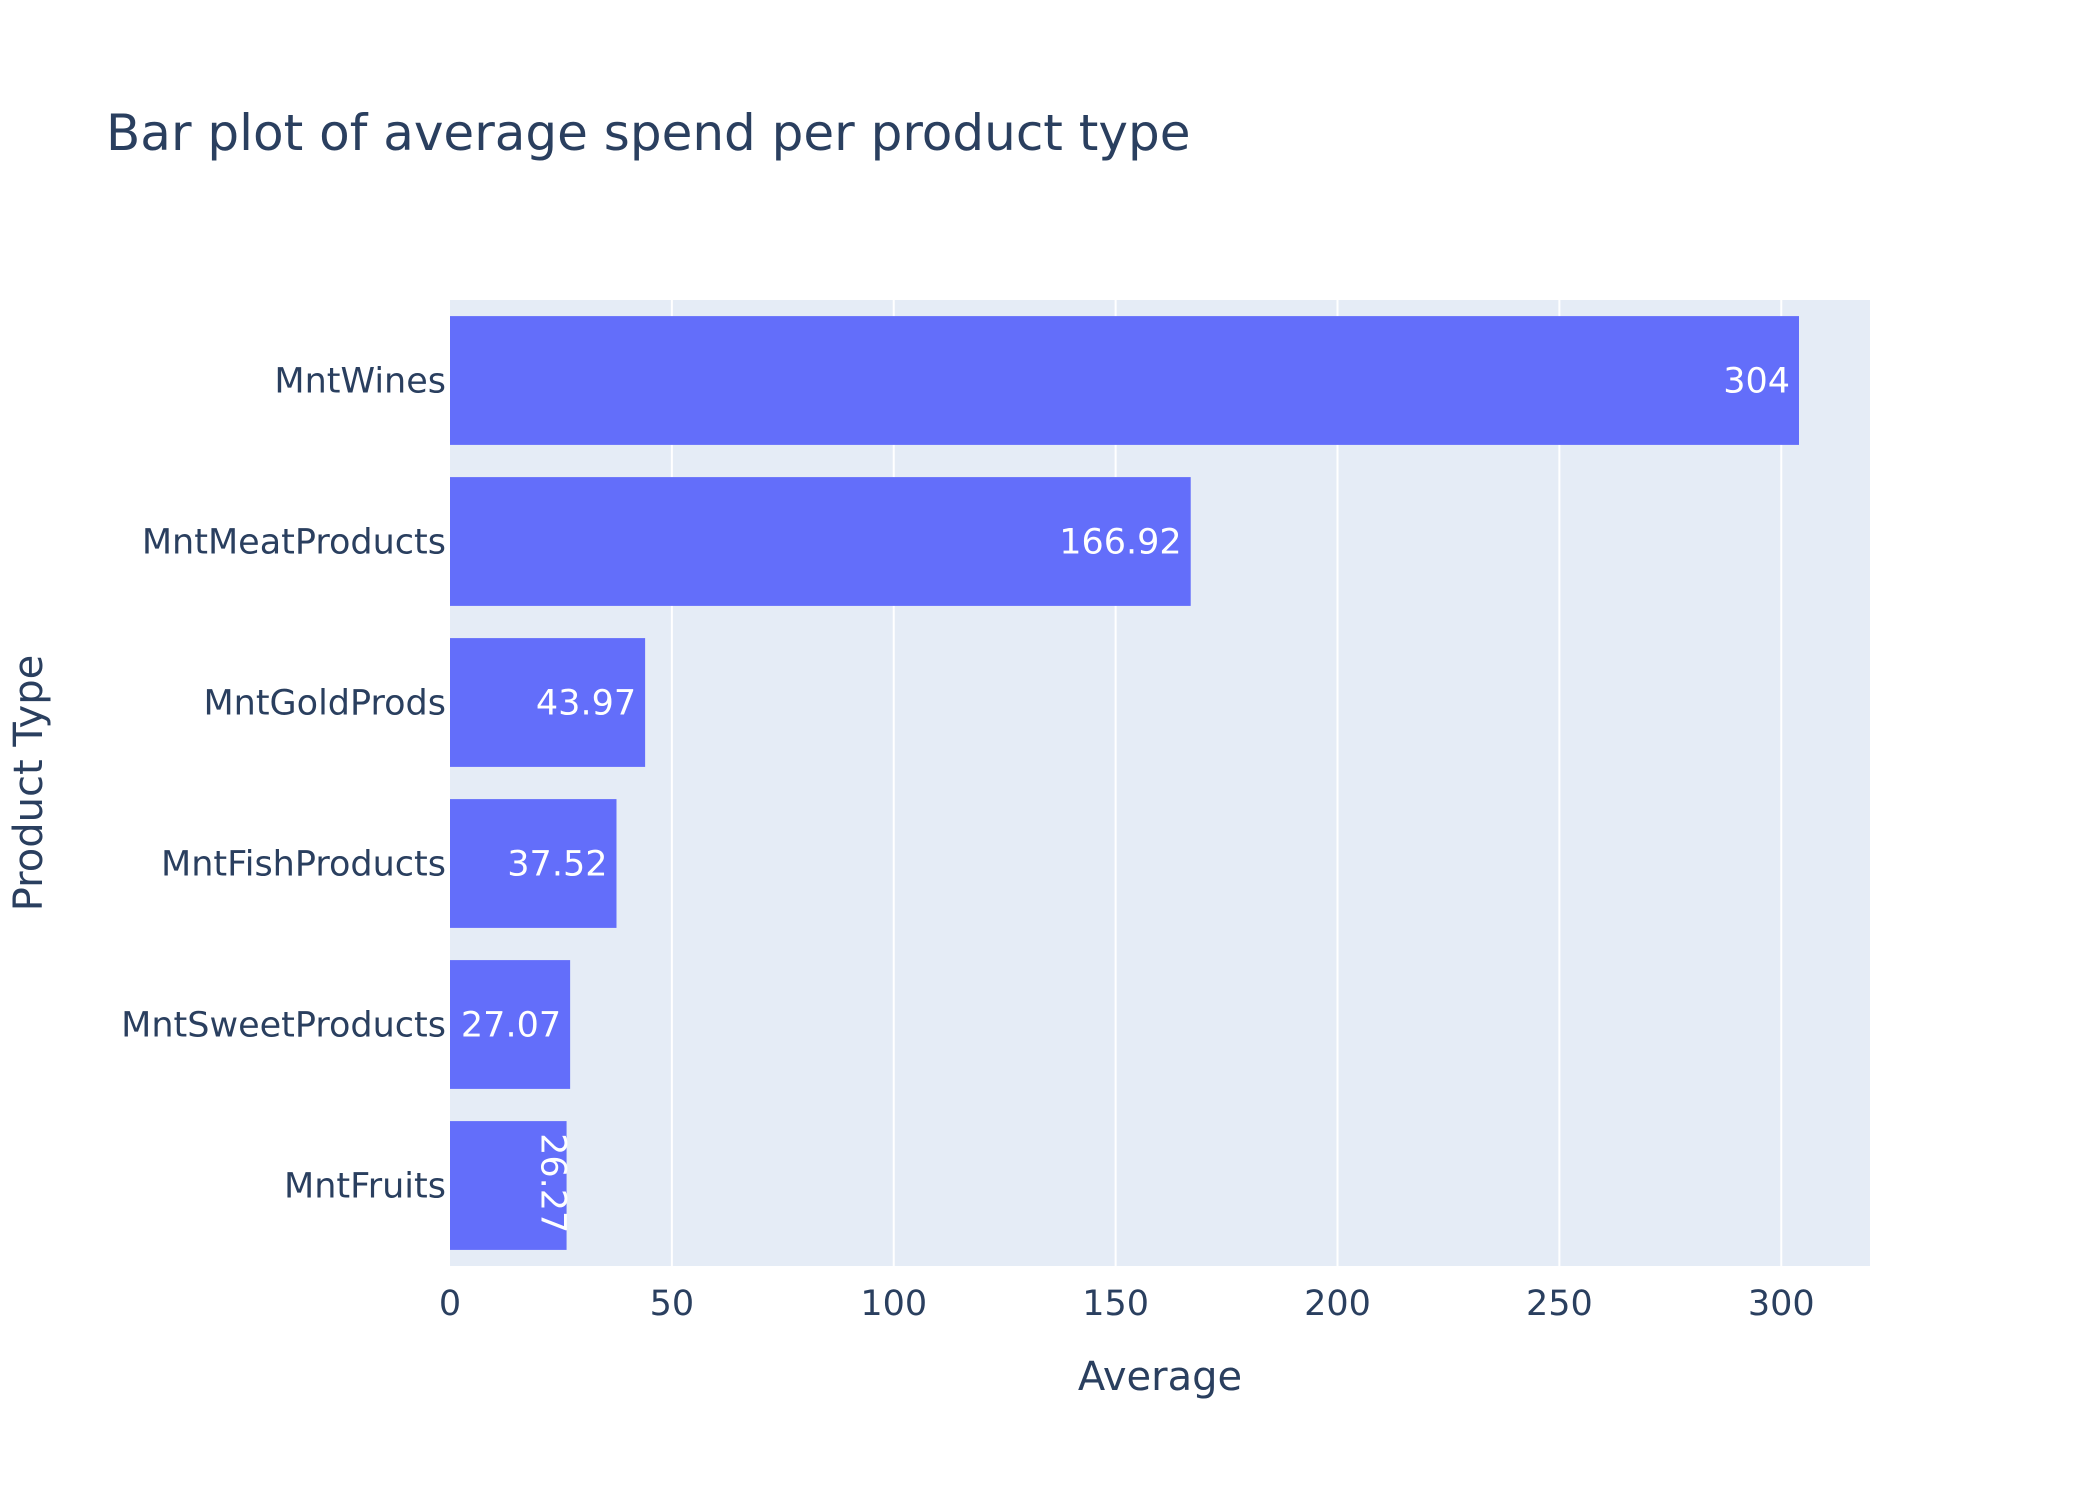  Describe the element at coordinates (672, 1304) in the screenshot. I see `x-tick-label: 50` at that location.